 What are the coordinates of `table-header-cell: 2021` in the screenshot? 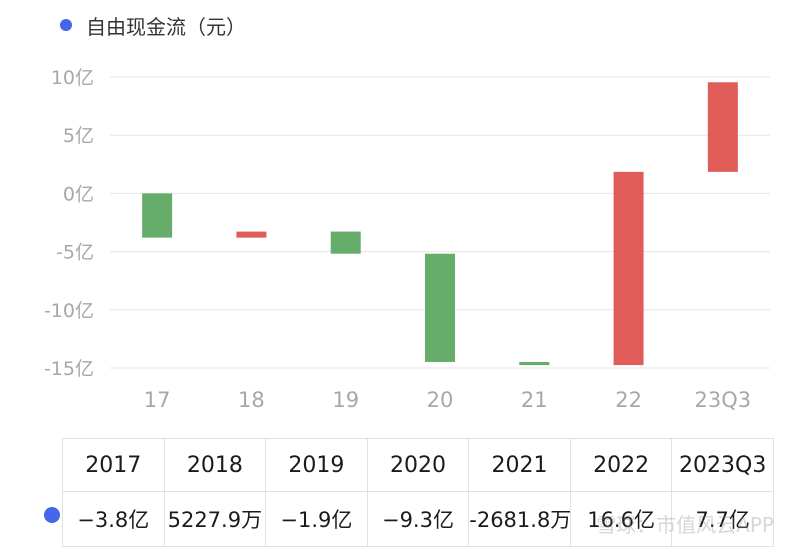 It's located at (519, 465).